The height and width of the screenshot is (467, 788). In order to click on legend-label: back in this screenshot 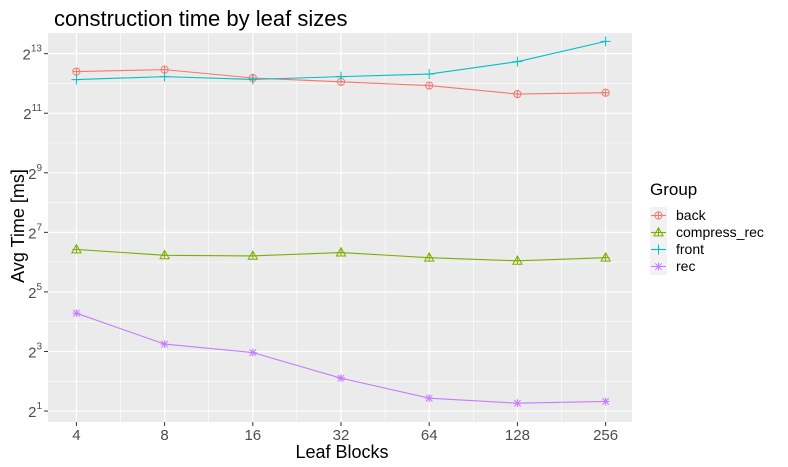, I will do `click(691, 215)`.